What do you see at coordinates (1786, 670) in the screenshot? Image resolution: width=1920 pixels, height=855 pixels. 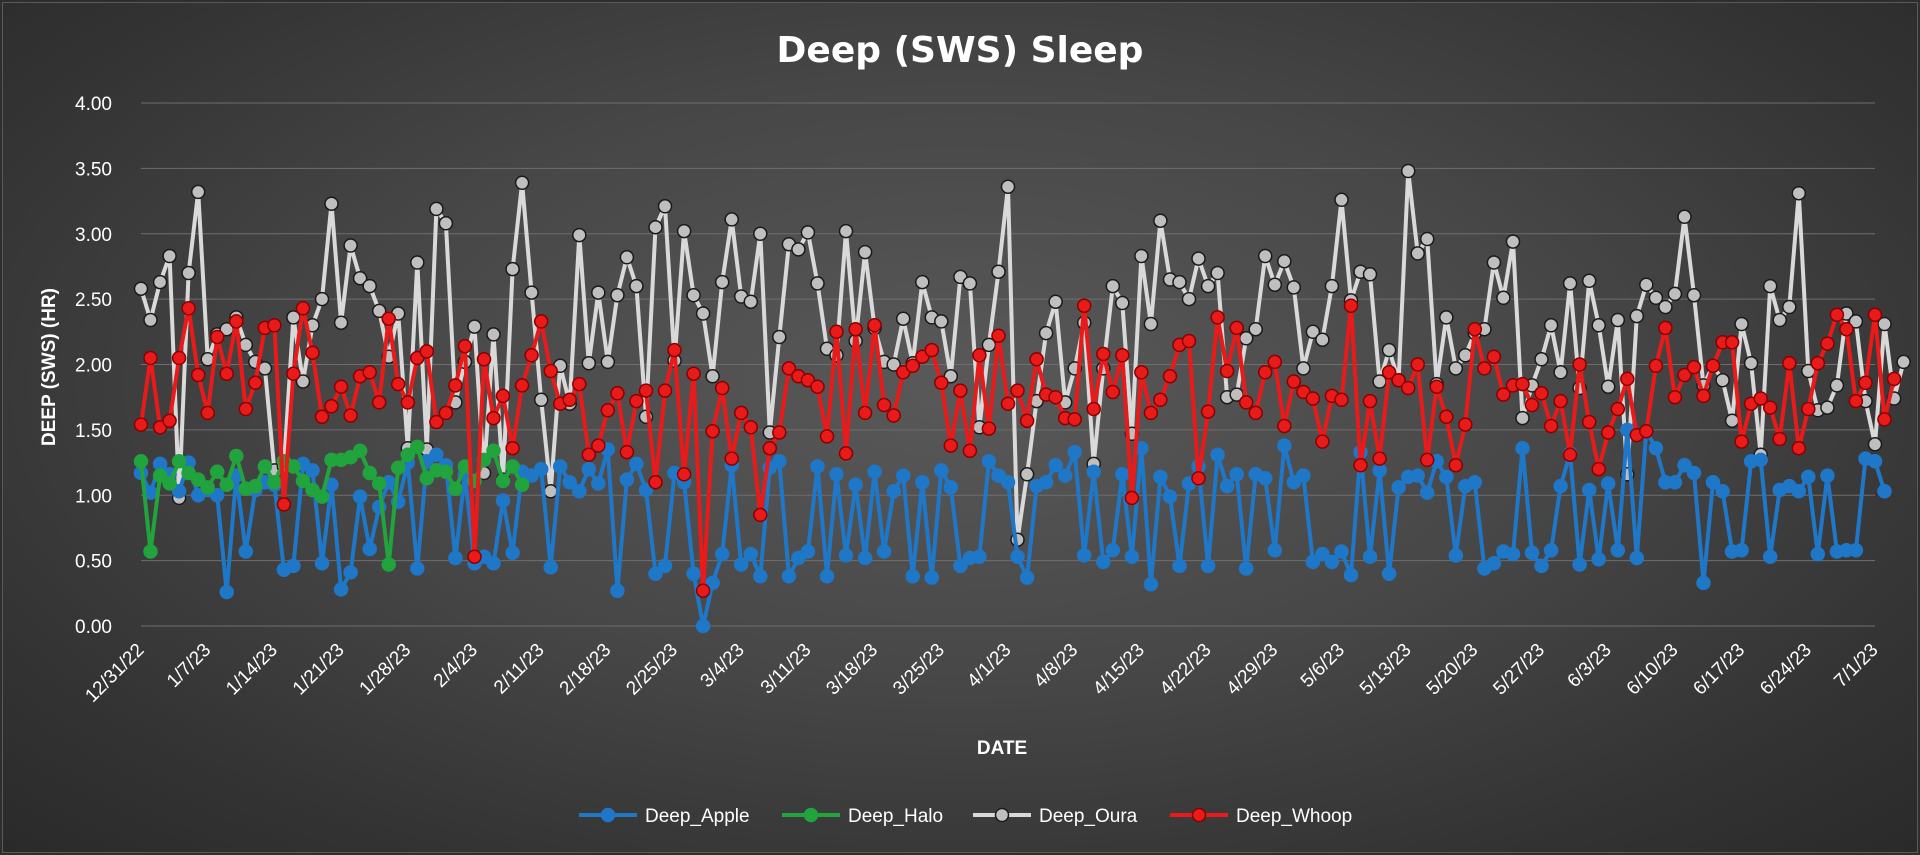 I see `x-tick-label: 6/24/23` at bounding box center [1786, 670].